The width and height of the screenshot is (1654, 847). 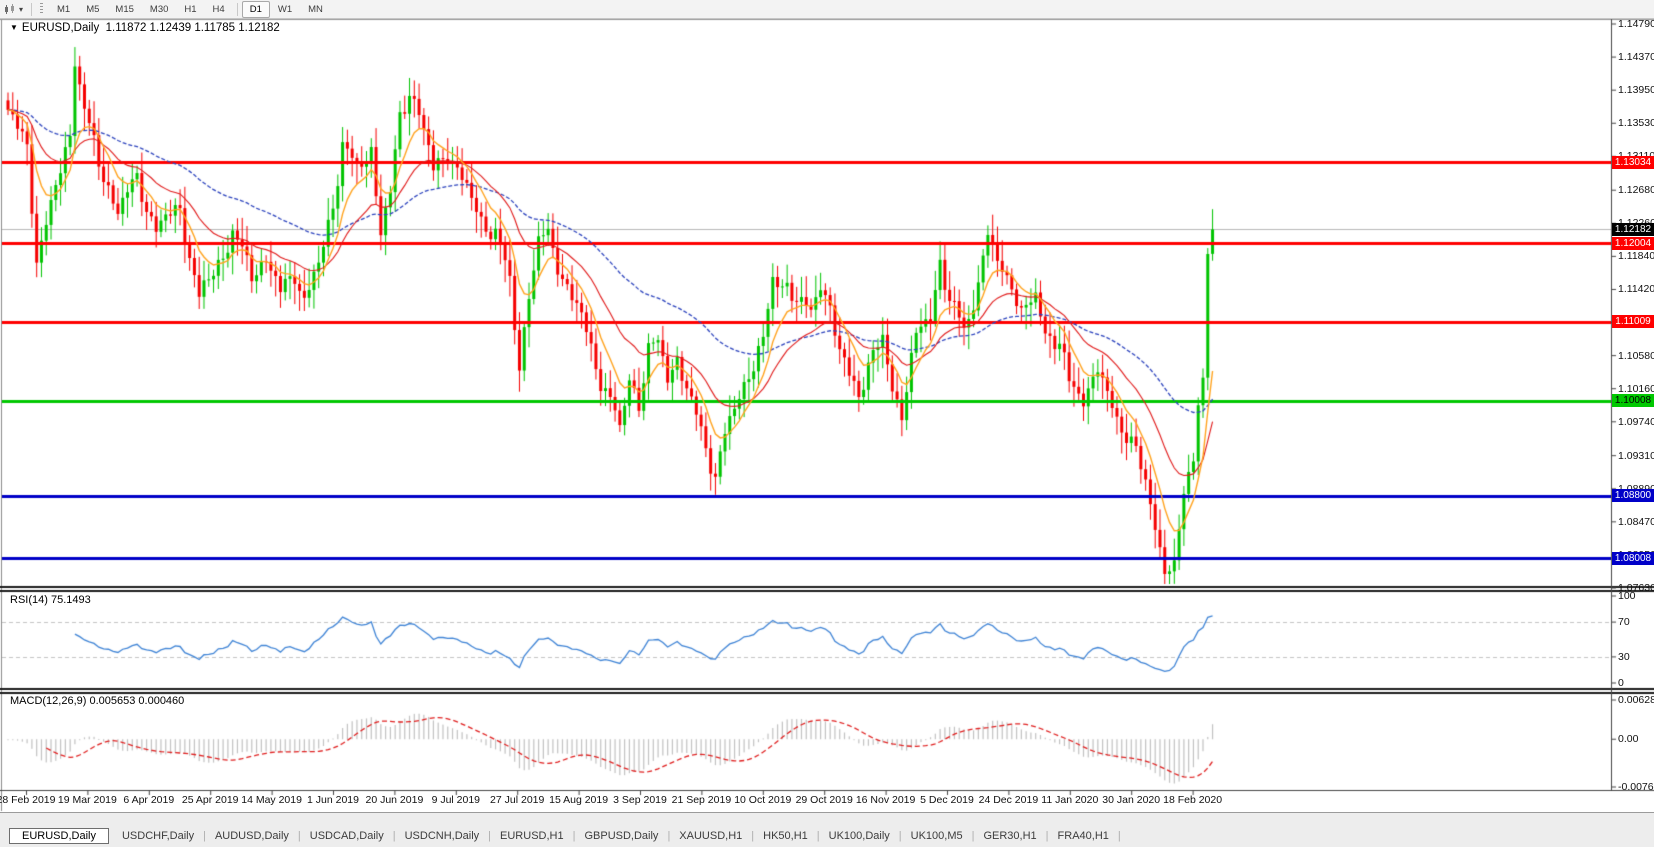 What do you see at coordinates (21, 9) in the screenshot?
I see `chart-type-dropdown-icon: ▾` at bounding box center [21, 9].